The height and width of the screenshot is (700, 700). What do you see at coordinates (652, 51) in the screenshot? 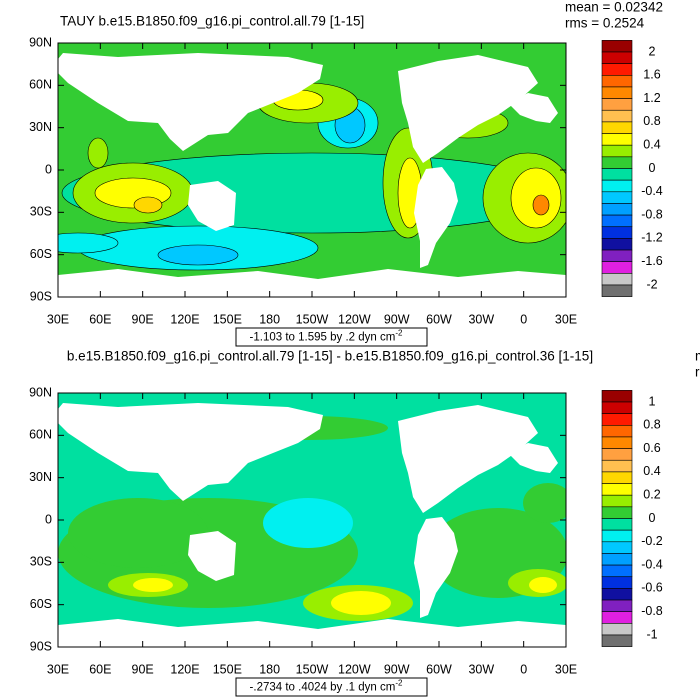
I see `colorbar-label: 2` at bounding box center [652, 51].